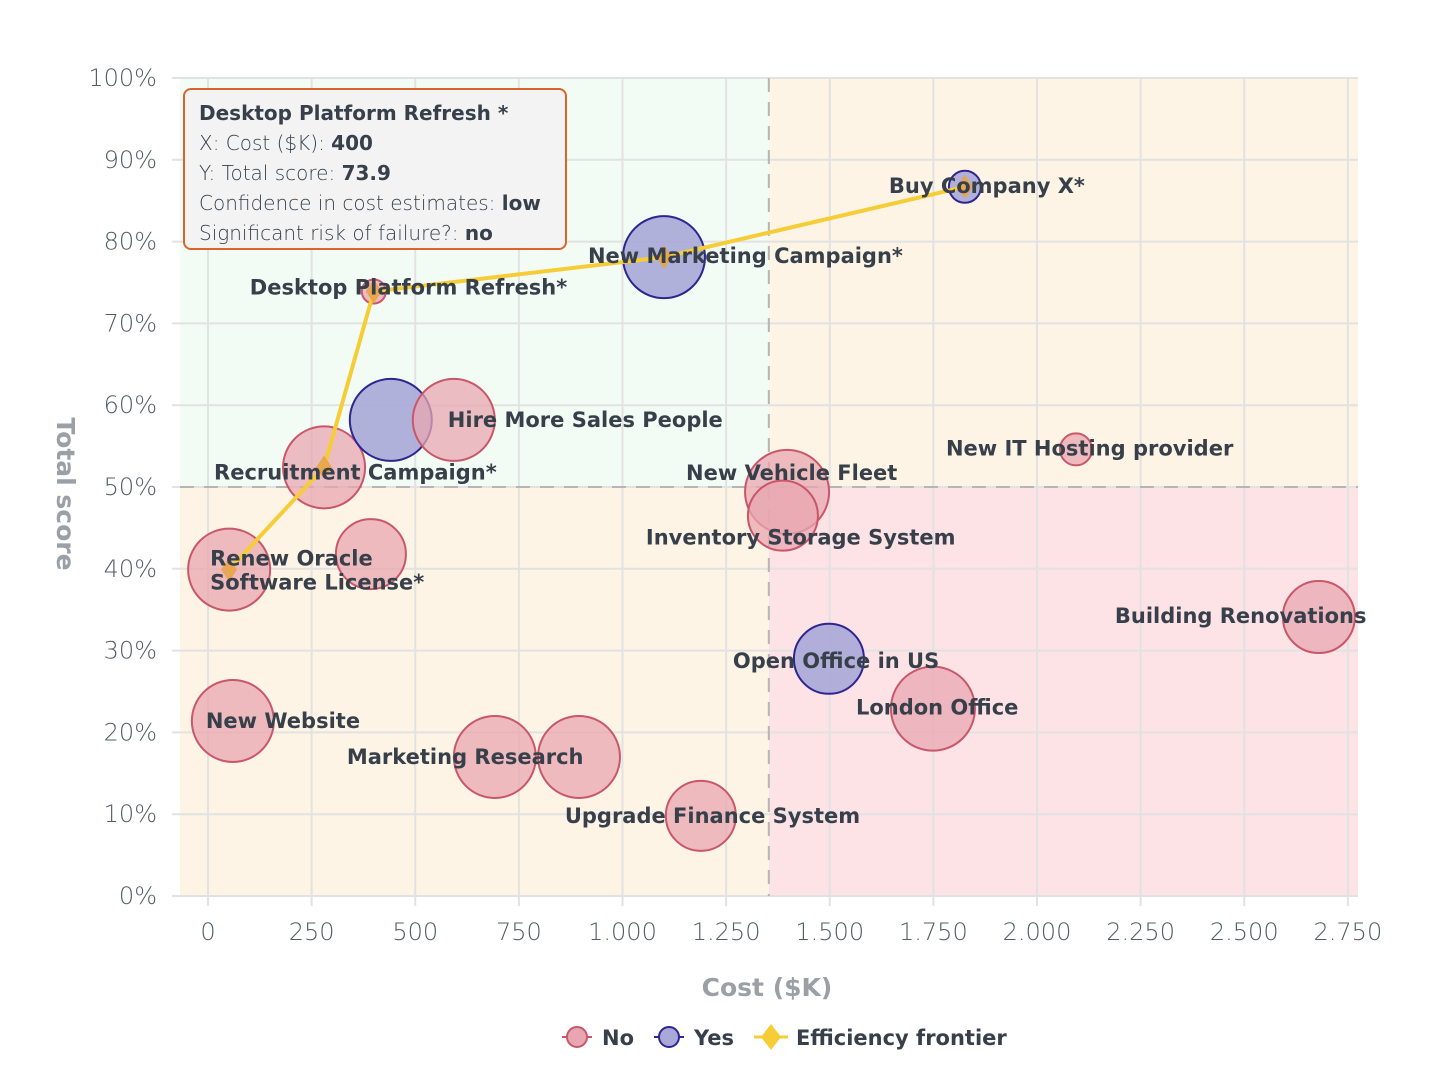 The width and height of the screenshot is (1440, 1080). What do you see at coordinates (130, 732) in the screenshot?
I see `y-tick-label: 20%` at bounding box center [130, 732].